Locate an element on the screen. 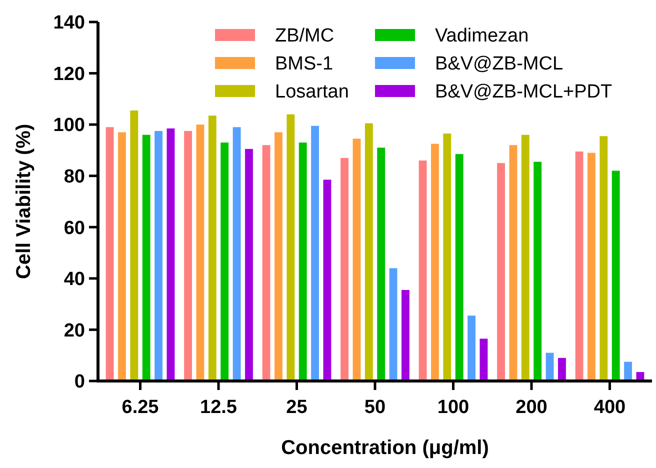  legend-label: BMS-1 is located at coordinates (304, 64).